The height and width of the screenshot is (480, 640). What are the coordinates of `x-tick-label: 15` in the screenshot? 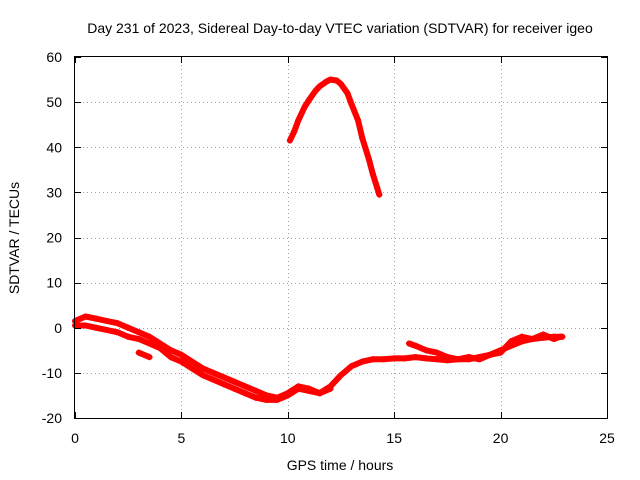 It's located at (394, 438).